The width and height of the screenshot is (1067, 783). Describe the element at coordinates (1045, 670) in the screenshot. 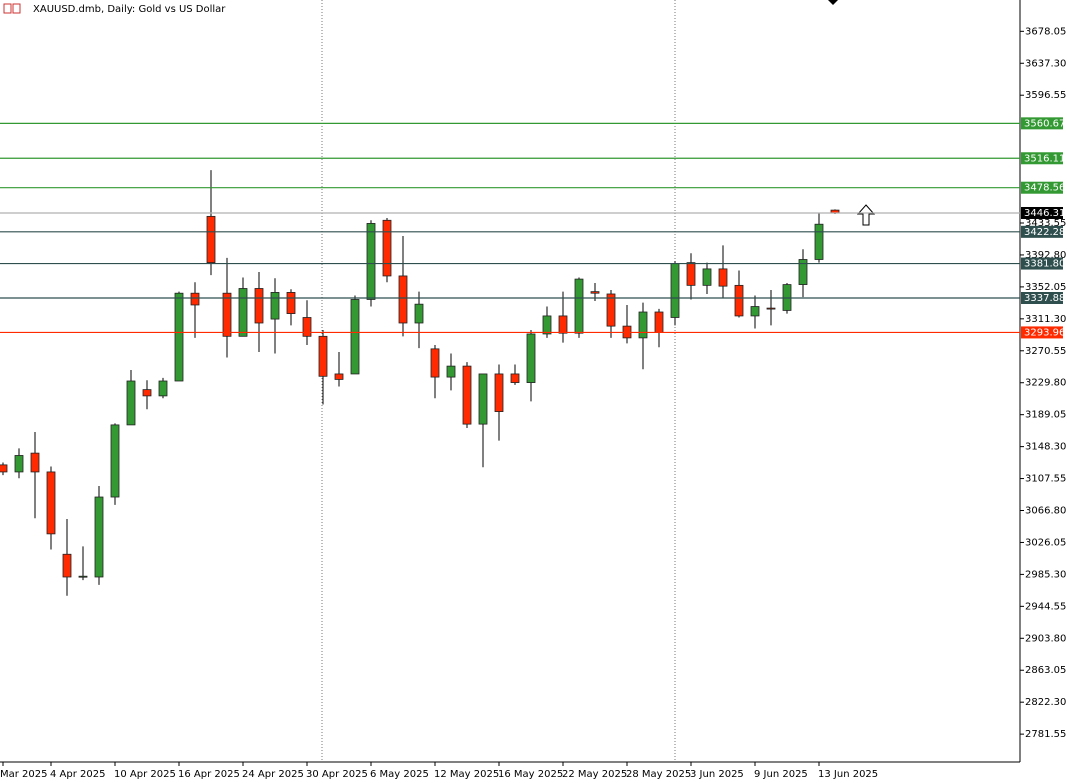

I see `y-tick-label: 2863.05` at that location.